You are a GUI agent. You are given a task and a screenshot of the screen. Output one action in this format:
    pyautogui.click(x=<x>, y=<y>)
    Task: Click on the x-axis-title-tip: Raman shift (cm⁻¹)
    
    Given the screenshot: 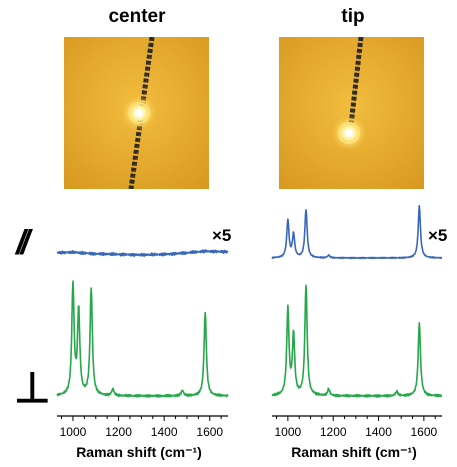 What is the action you would take?
    pyautogui.click(x=354, y=452)
    